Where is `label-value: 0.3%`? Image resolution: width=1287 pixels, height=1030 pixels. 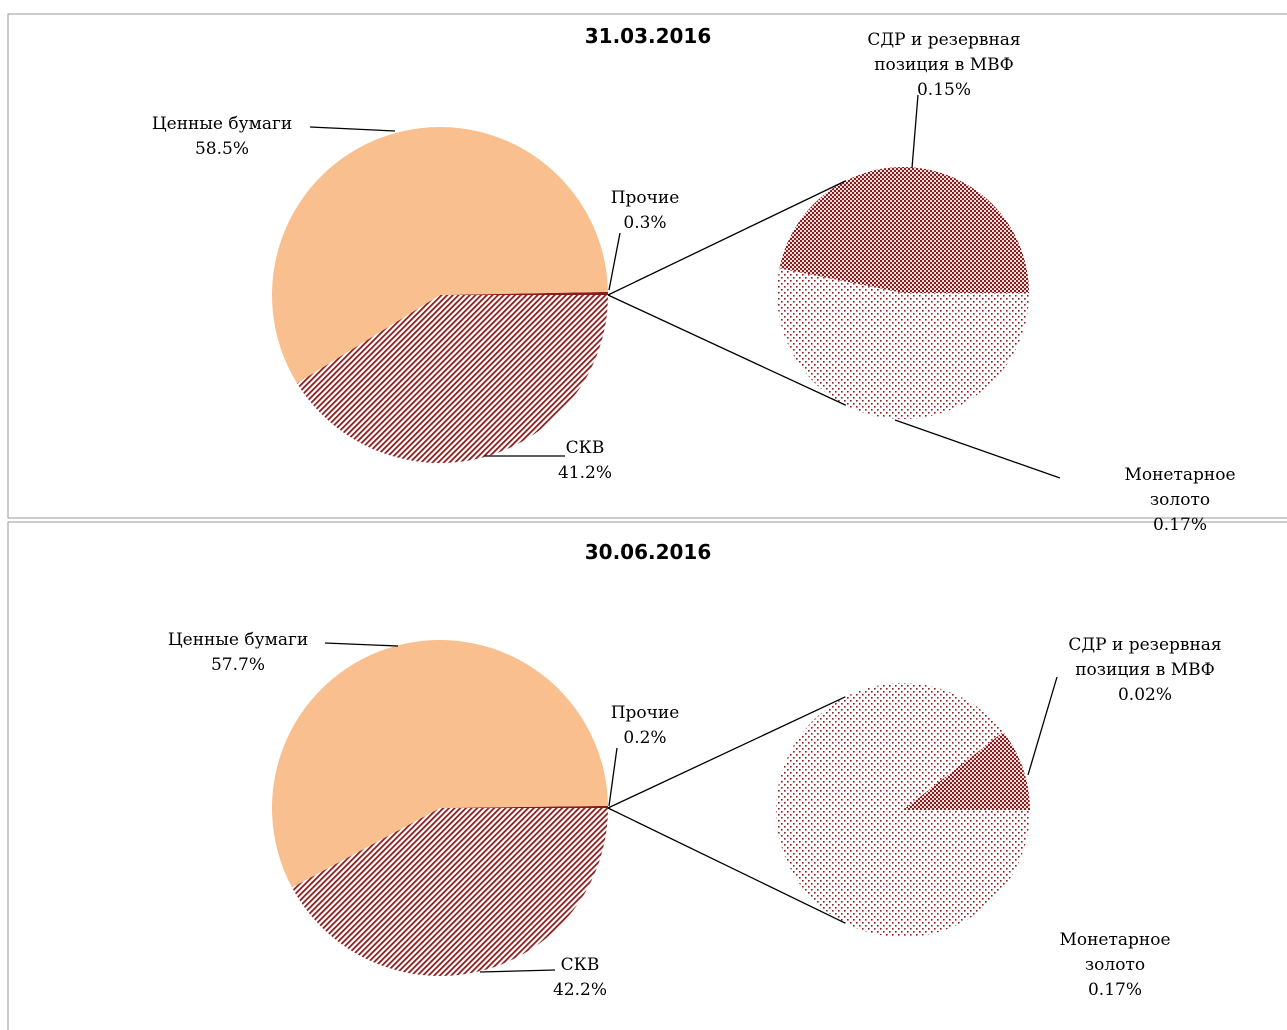
label-value: 0.3% is located at coordinates (645, 223).